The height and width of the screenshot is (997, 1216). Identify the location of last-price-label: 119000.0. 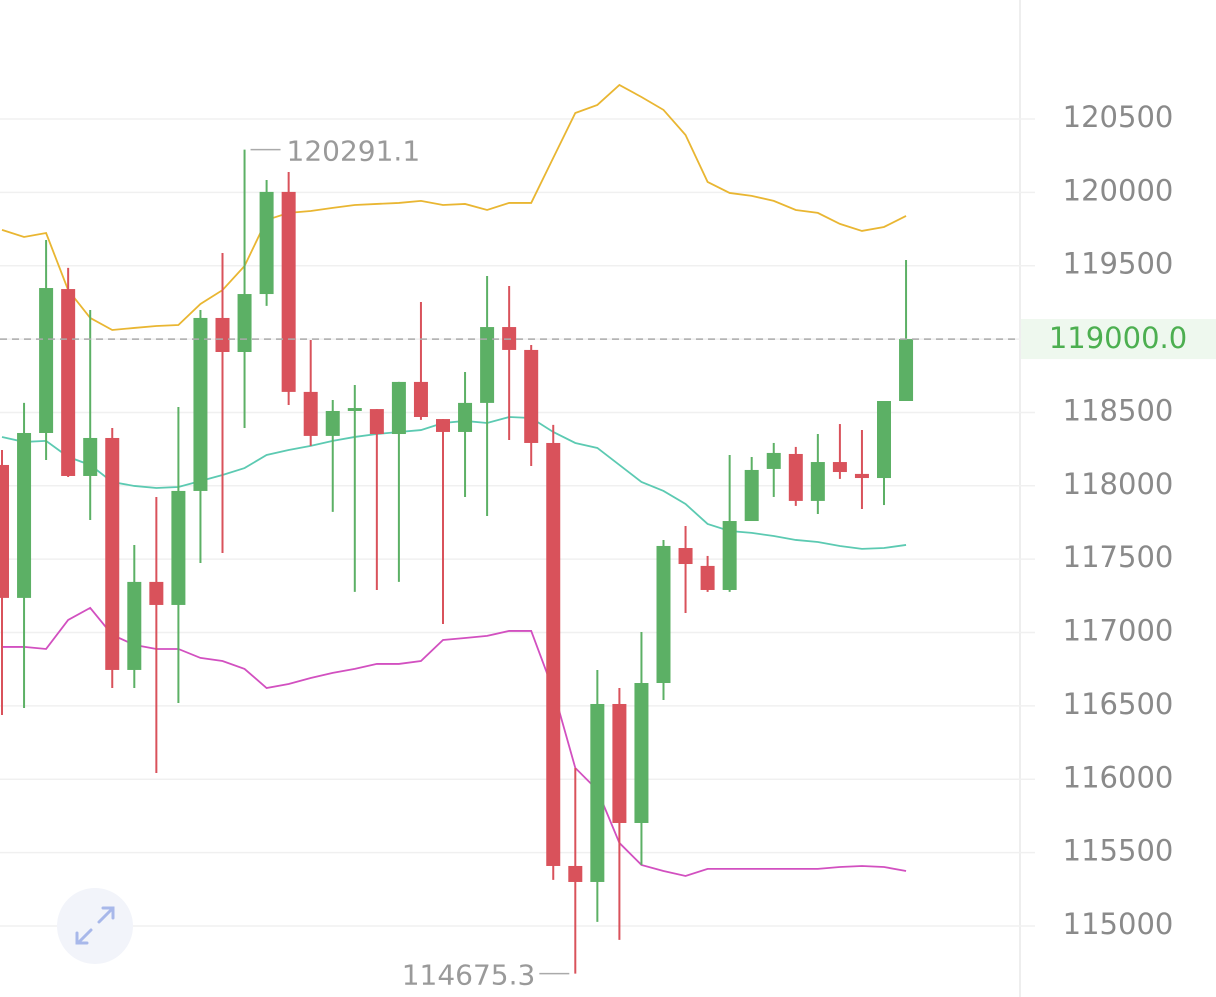
(1118, 338).